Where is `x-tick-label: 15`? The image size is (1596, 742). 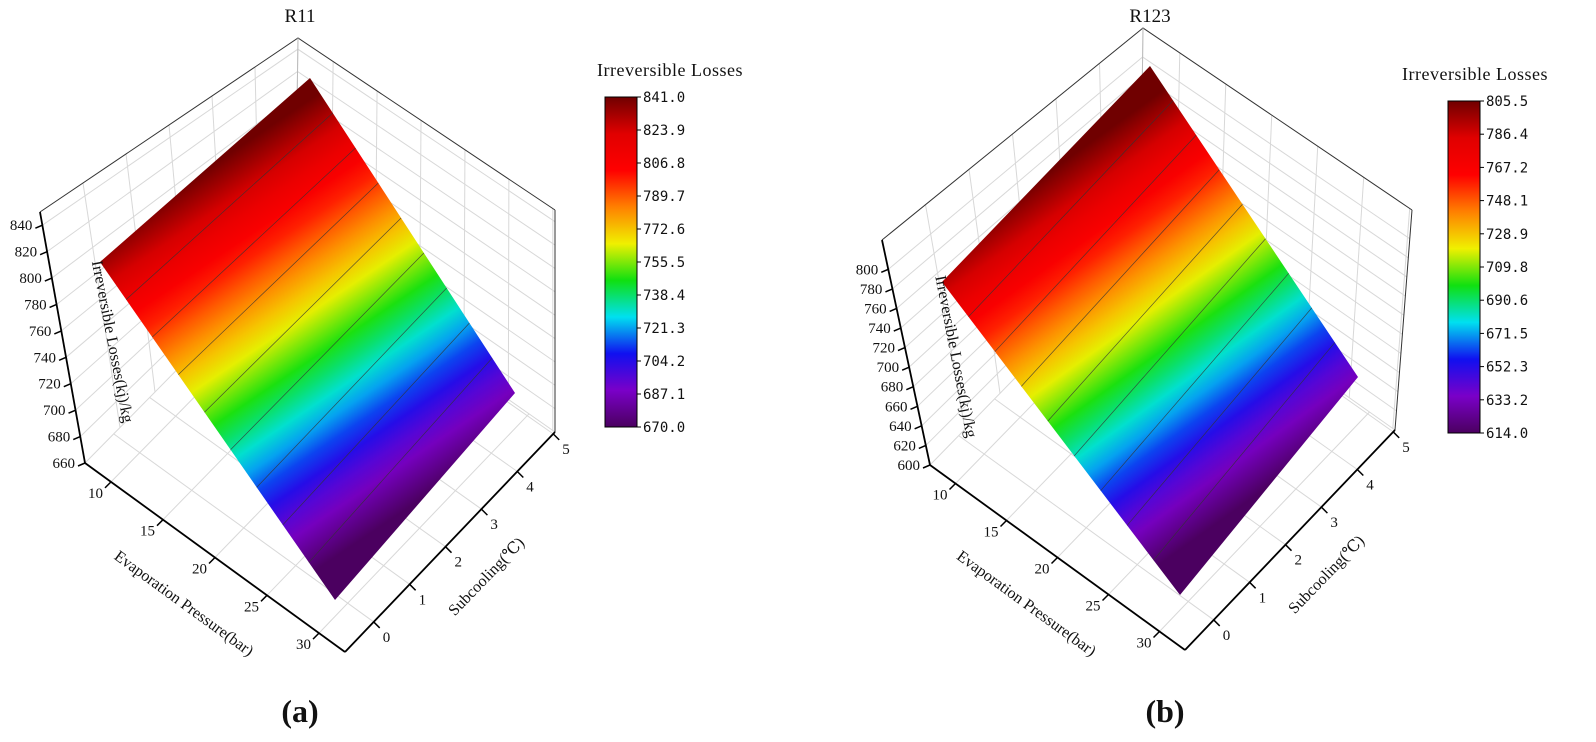
x-tick-label: 15 is located at coordinates (991, 533).